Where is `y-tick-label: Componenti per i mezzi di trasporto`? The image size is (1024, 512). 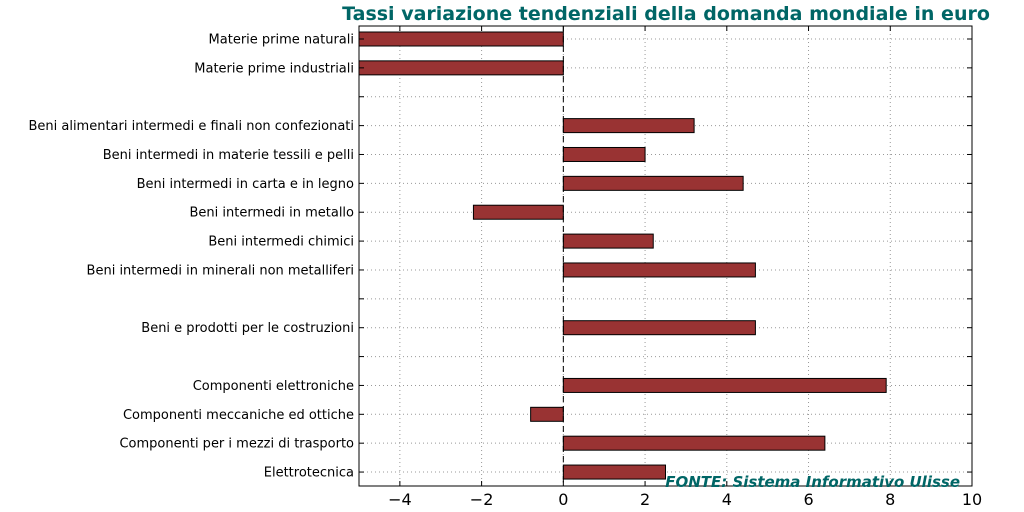 y-tick-label: Componenti per i mezzi di trasporto is located at coordinates (236, 444).